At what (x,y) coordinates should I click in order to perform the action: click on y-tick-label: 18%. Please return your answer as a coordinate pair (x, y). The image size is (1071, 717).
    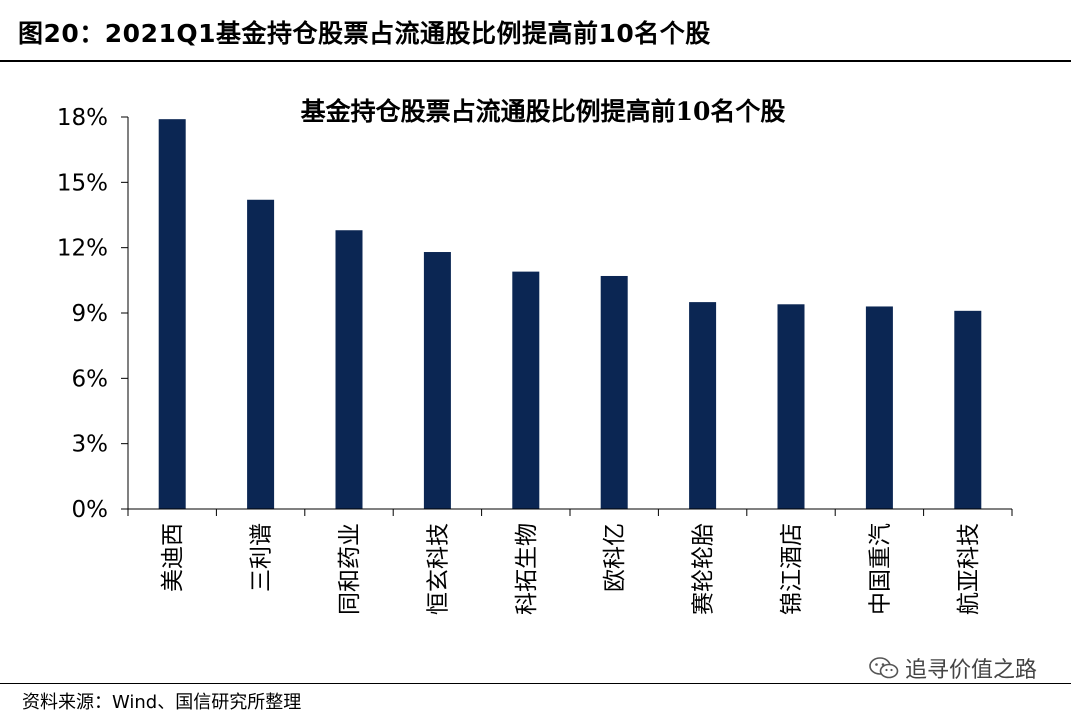
    Looking at the image, I should click on (82, 118).